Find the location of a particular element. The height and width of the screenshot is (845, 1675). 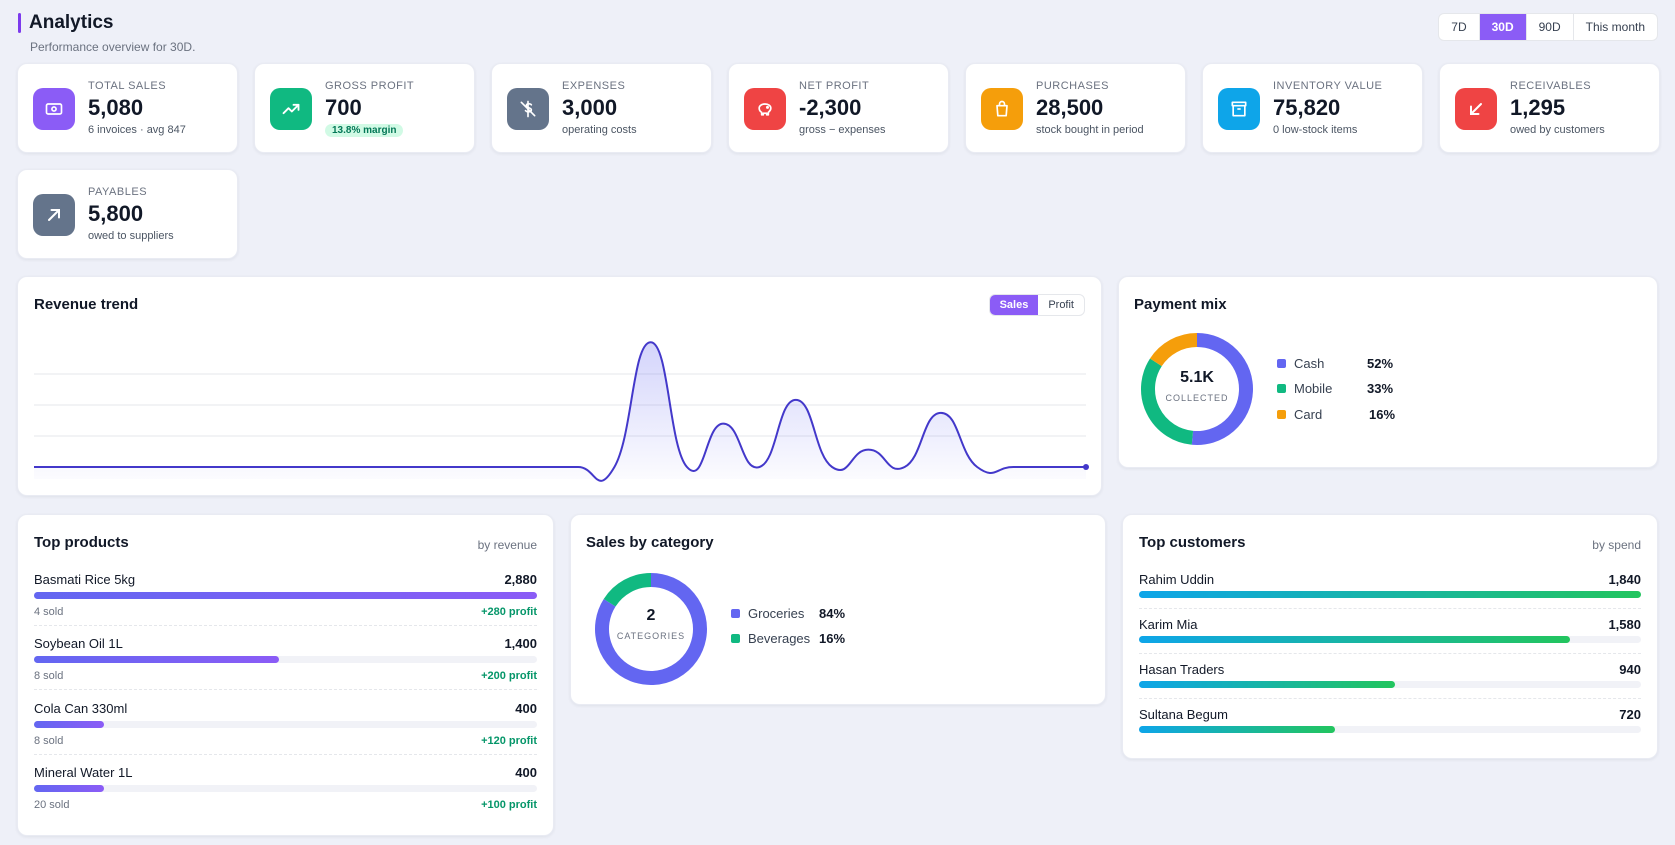

legend-label: Beverages is located at coordinates (779, 638).